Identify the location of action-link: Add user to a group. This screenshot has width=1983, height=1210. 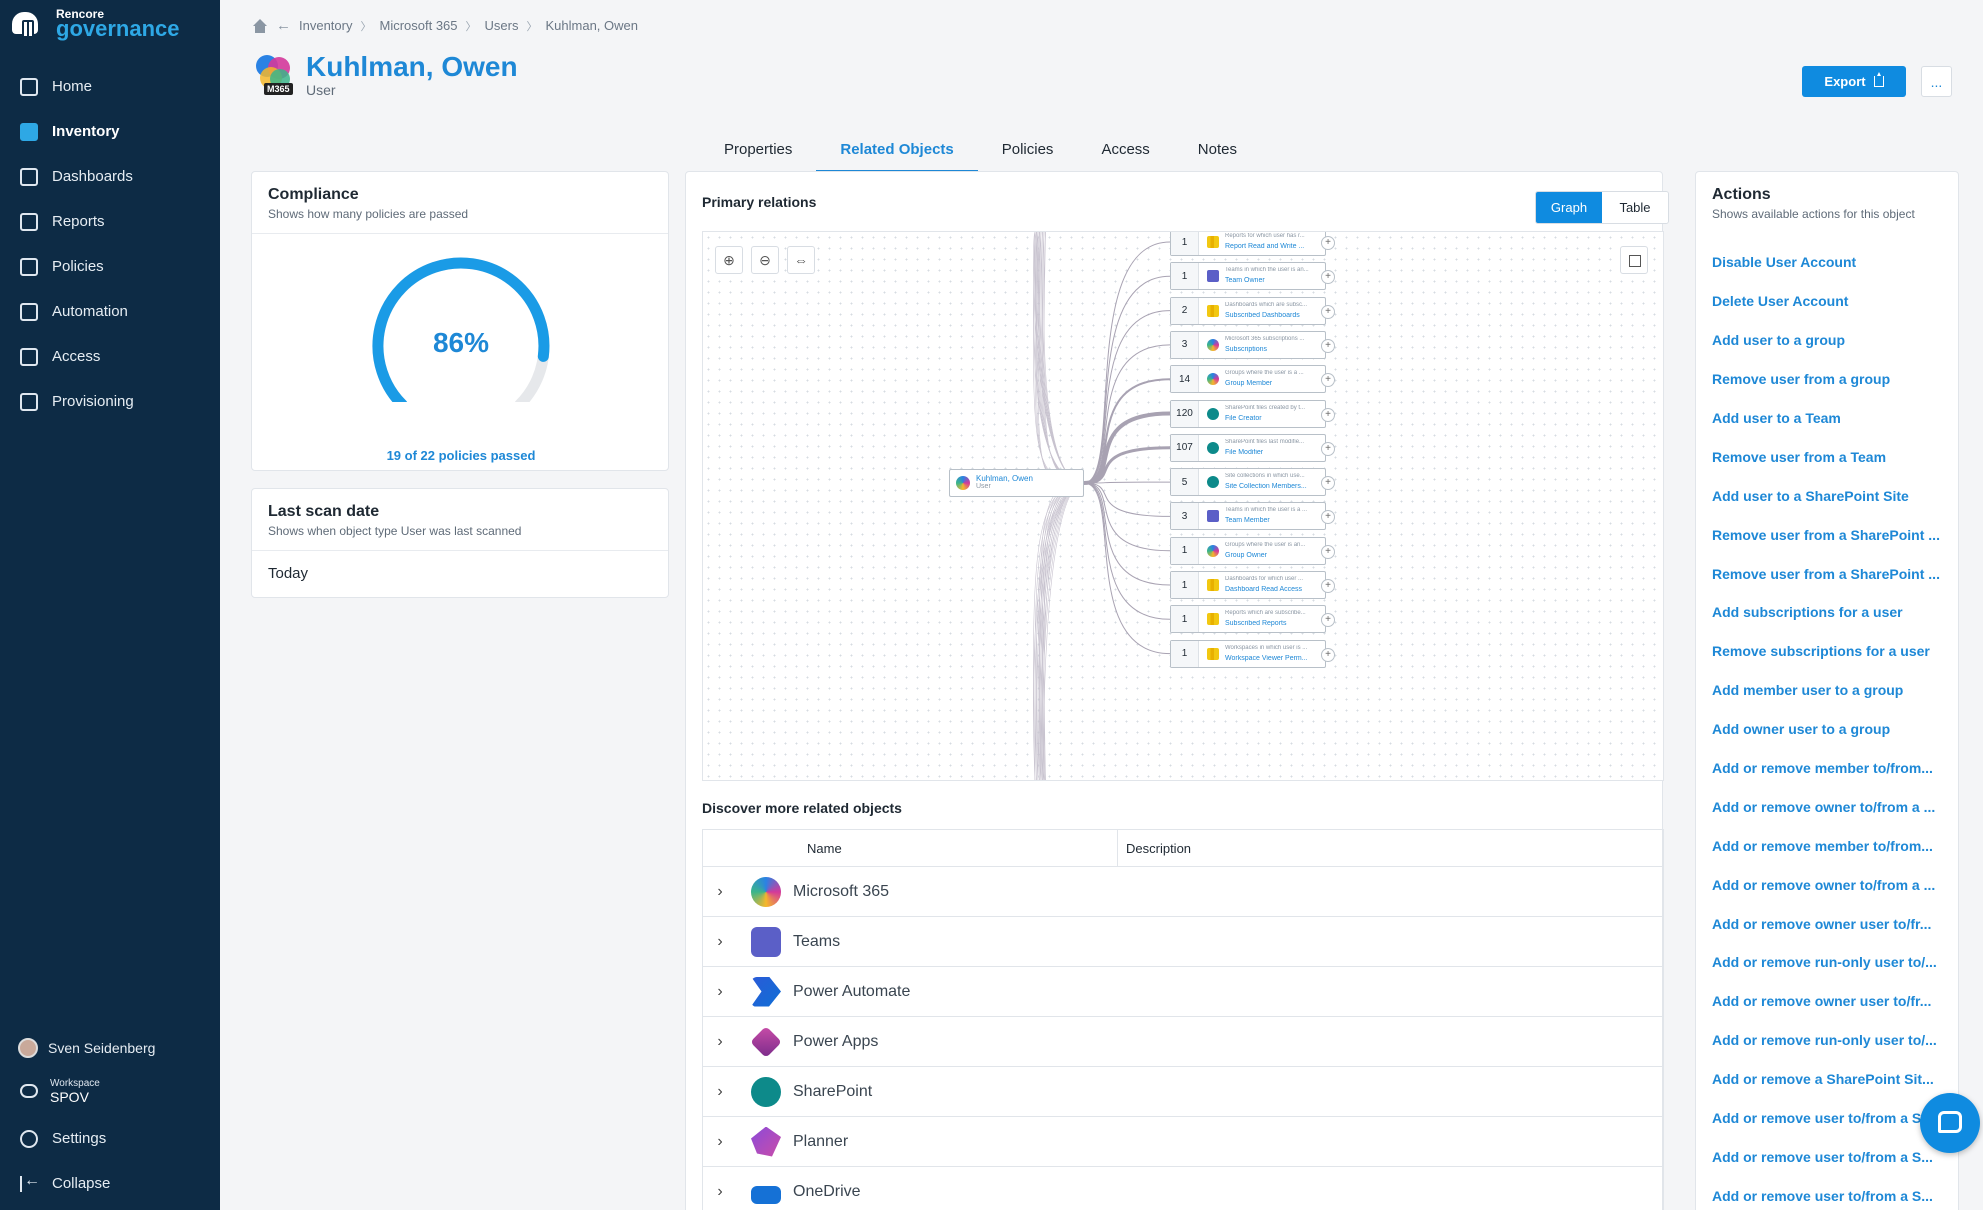
(1778, 340).